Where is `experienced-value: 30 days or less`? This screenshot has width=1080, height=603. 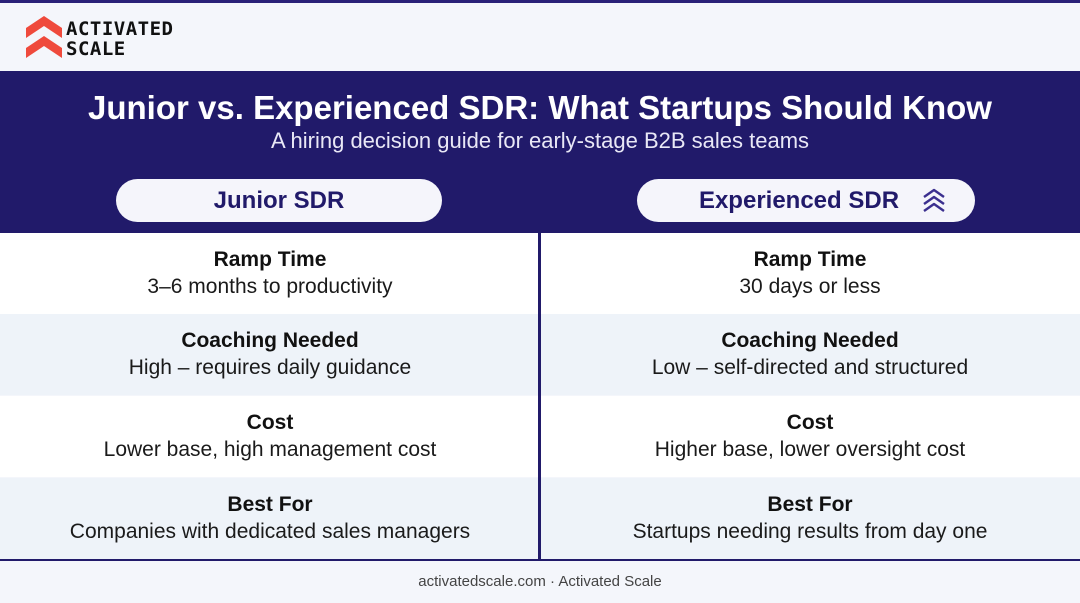
experienced-value: 30 days or less is located at coordinates (810, 286).